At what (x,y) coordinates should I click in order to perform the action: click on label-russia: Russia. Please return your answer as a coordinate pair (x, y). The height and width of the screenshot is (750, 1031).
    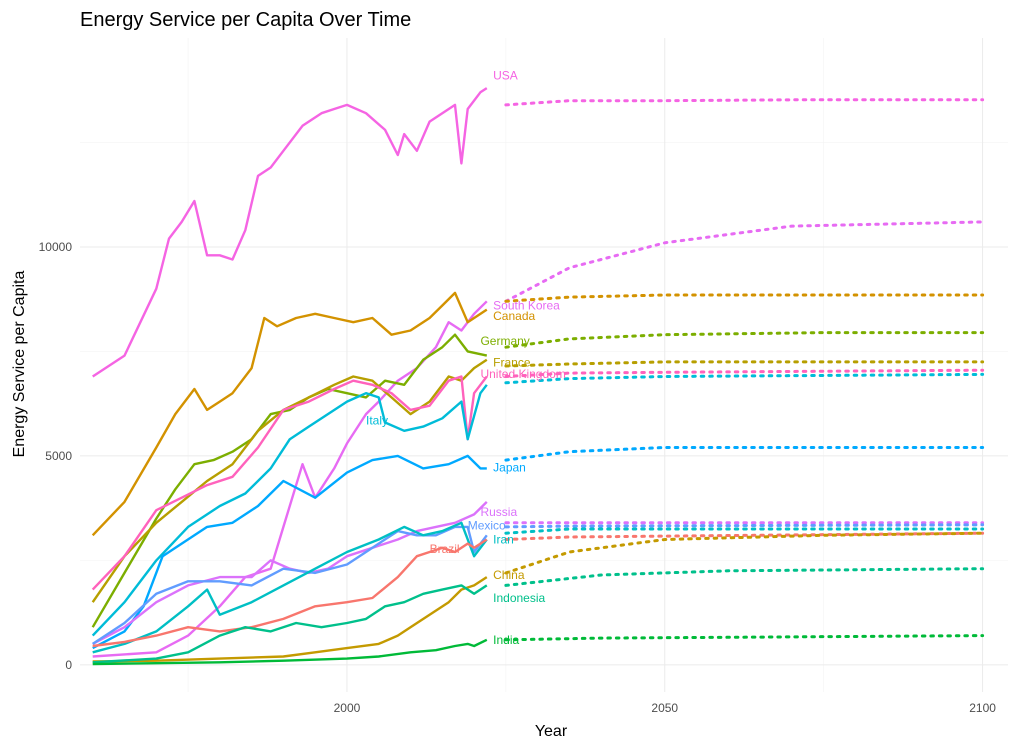
    Looking at the image, I should click on (498, 512).